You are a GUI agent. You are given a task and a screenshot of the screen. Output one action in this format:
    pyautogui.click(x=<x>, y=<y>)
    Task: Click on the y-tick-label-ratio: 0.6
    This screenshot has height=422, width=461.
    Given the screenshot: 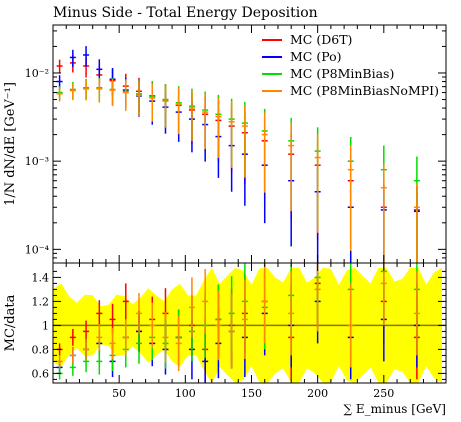 What is the action you would take?
    pyautogui.click(x=41, y=373)
    